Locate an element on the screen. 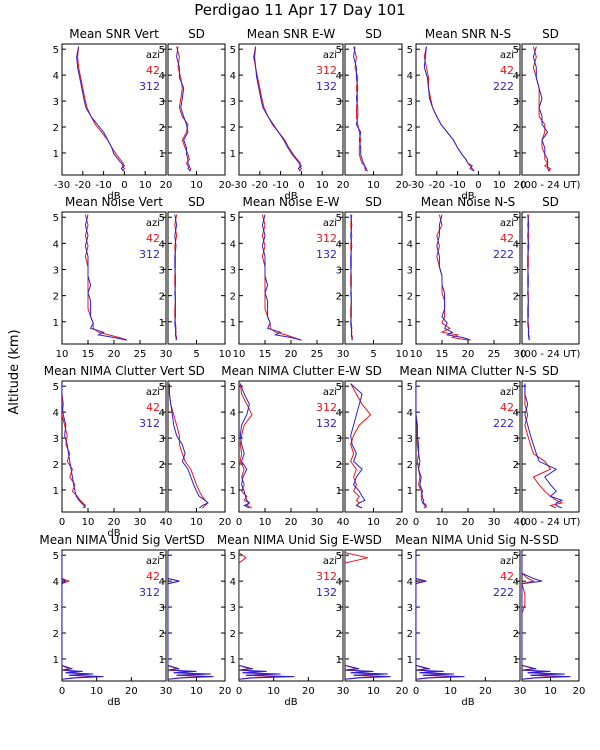 Image resolution: width=600 pixels, height=750 pixels. panel-r1c3: SD 1 2 3 4 5 5 10 is located at coordinates (372, 277).